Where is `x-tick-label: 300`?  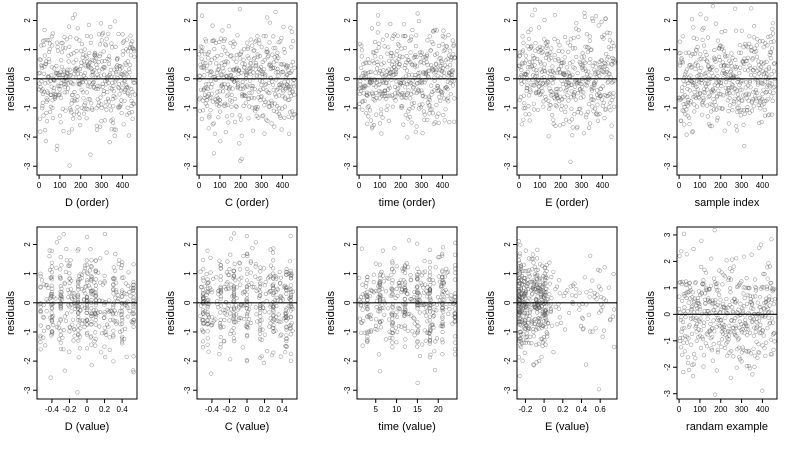
x-tick-label: 300 is located at coordinates (102, 185).